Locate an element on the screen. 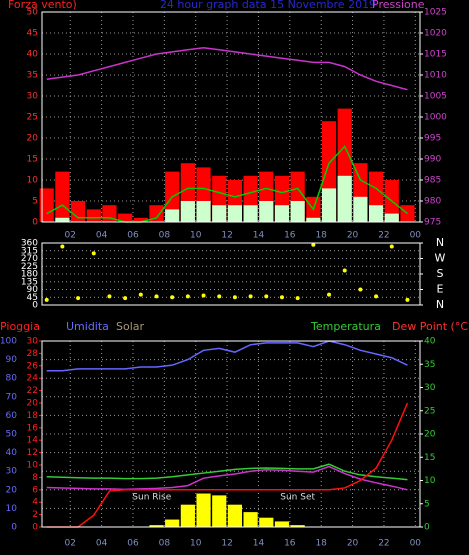  y3-tick-label: 4 is located at coordinates (35, 503).